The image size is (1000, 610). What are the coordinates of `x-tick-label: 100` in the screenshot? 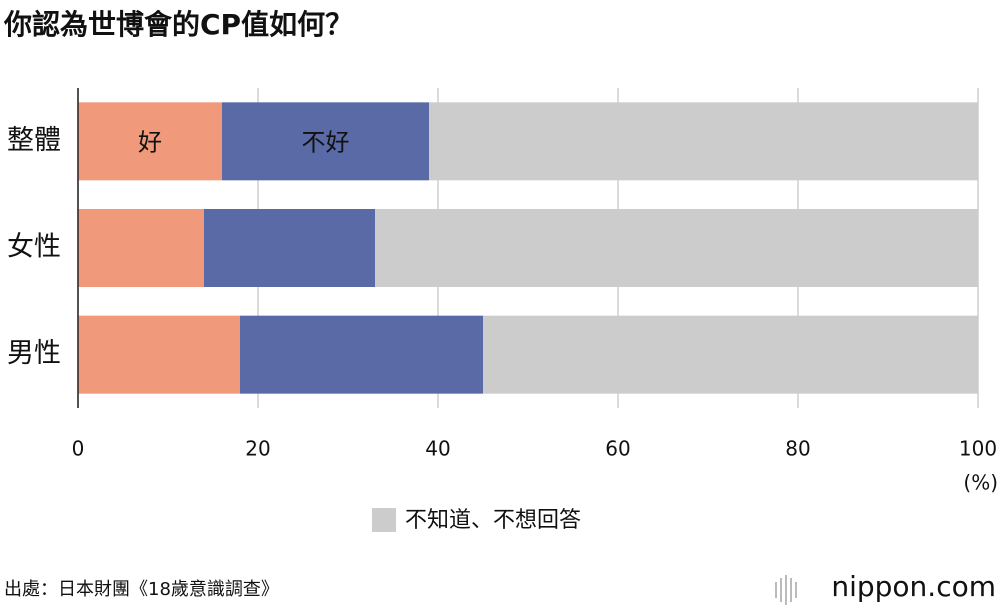 It's located at (978, 449).